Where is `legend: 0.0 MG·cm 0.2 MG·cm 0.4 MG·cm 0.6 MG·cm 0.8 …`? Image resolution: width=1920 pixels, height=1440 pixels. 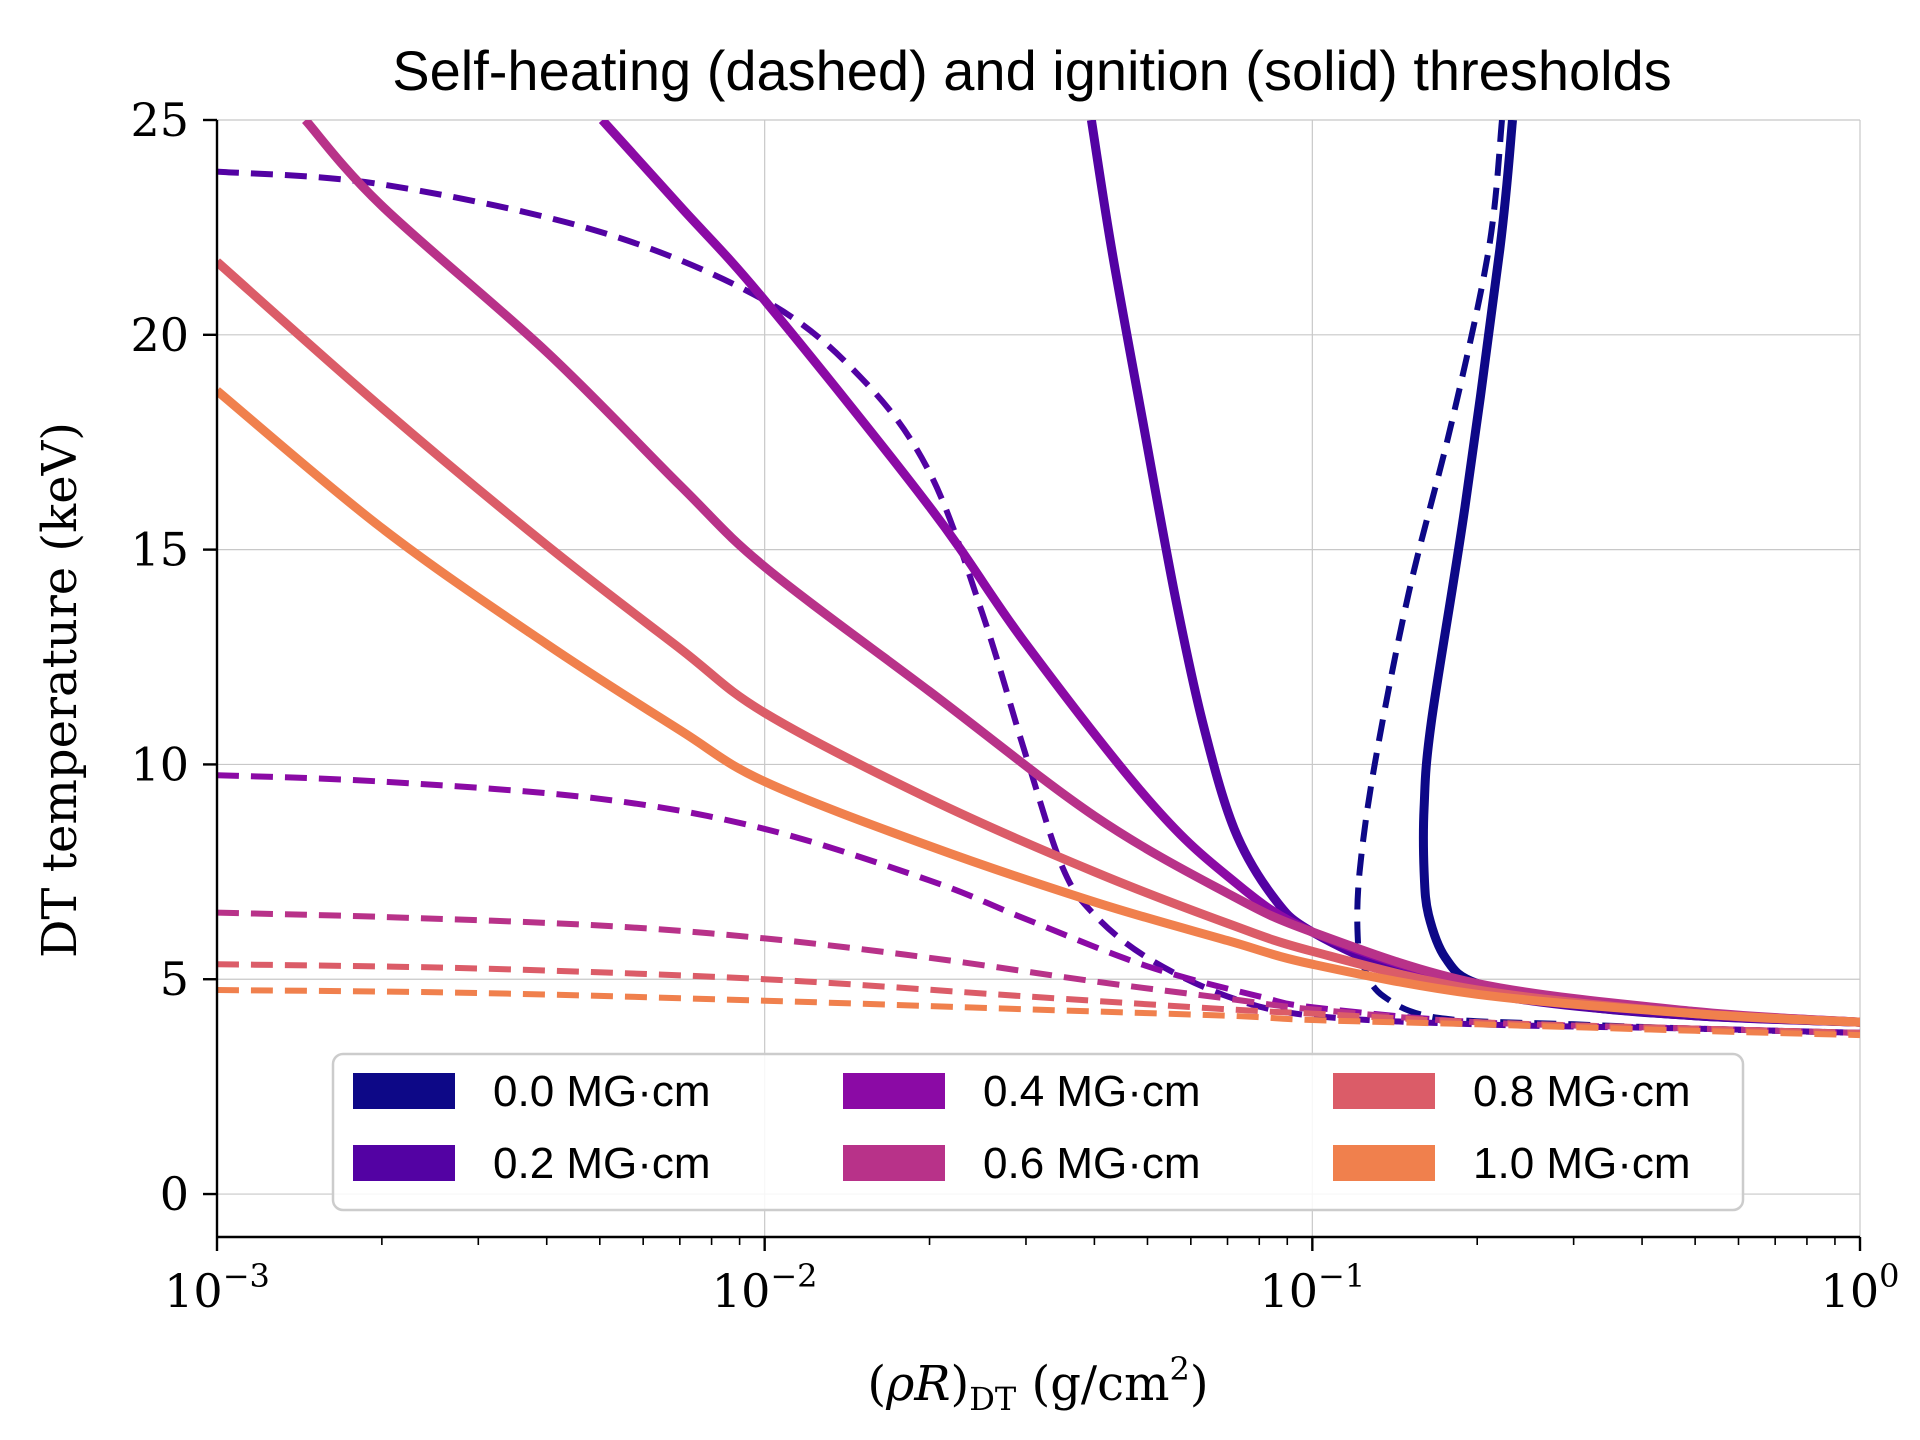 legend: 0.0 MG·cm 0.2 MG·cm 0.4 MG·cm 0.6 MG·cm 0.8 … is located at coordinates (1038, 1132).